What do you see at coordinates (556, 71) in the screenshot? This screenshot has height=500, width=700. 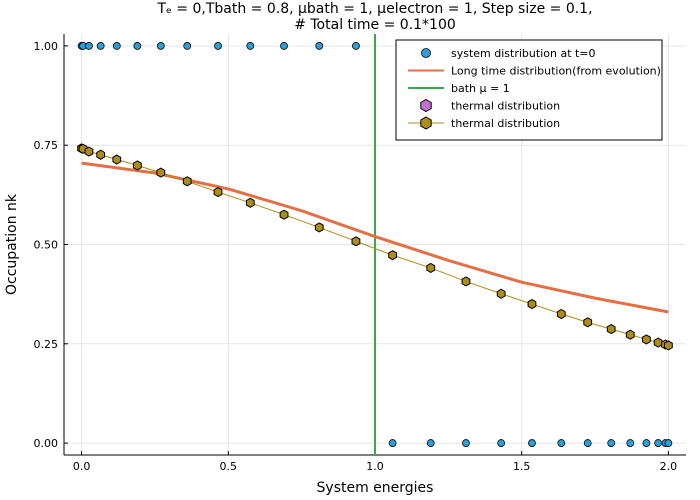 I see `legend-label: Long time distribution(from evolution)` at bounding box center [556, 71].